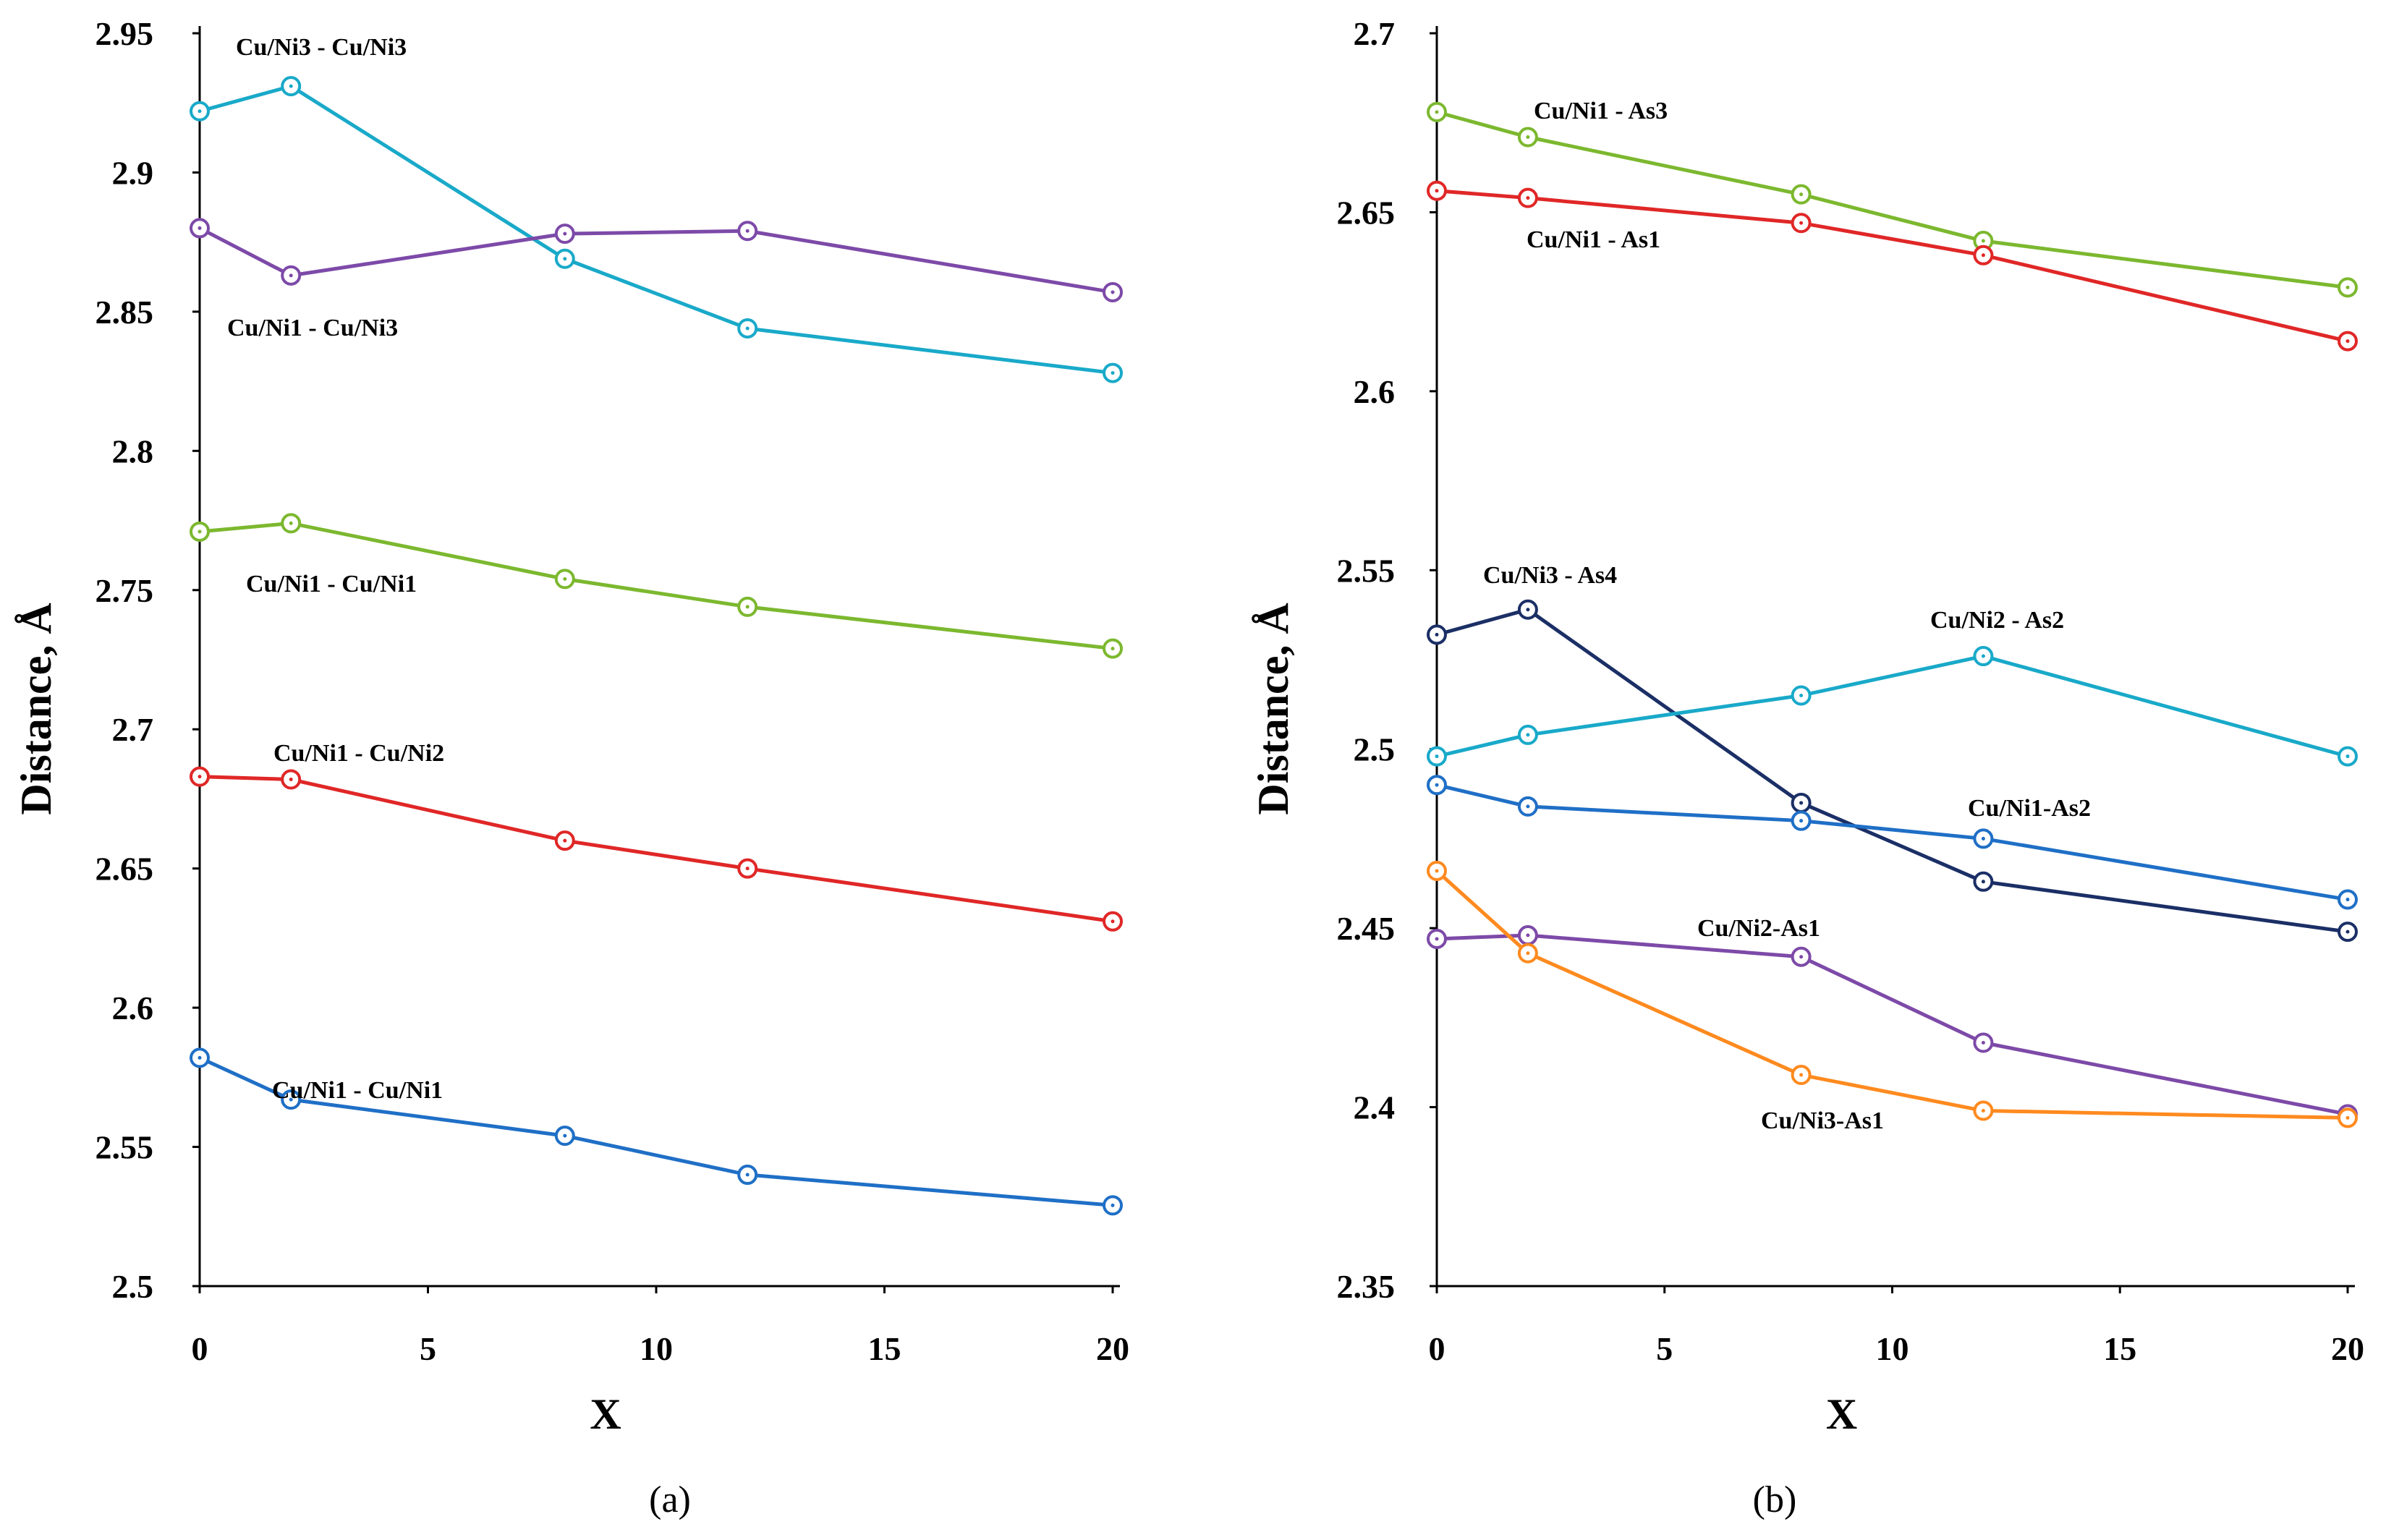 Image resolution: width=2386 pixels, height=1540 pixels. I want to click on x-tick-label: 15, so click(2119, 1348).